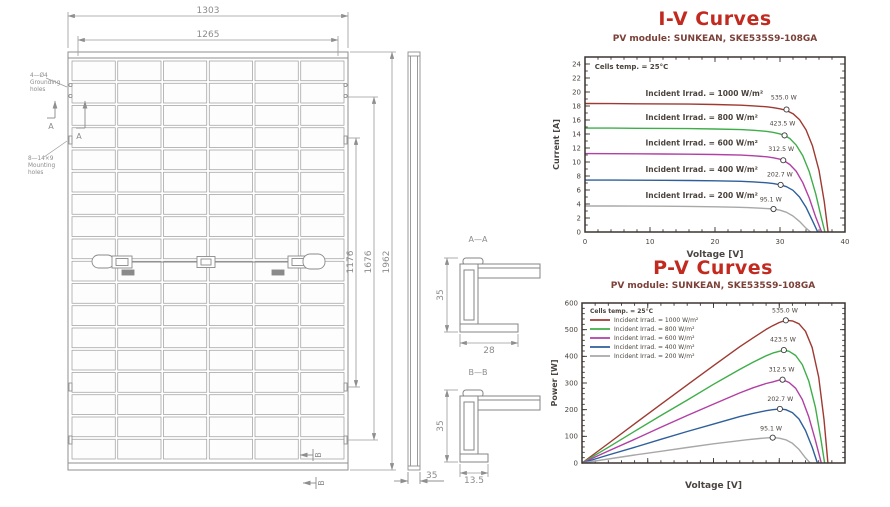  Describe the element at coordinates (500, 295) in the screenshot. I see `frame-profile-aa` at that location.